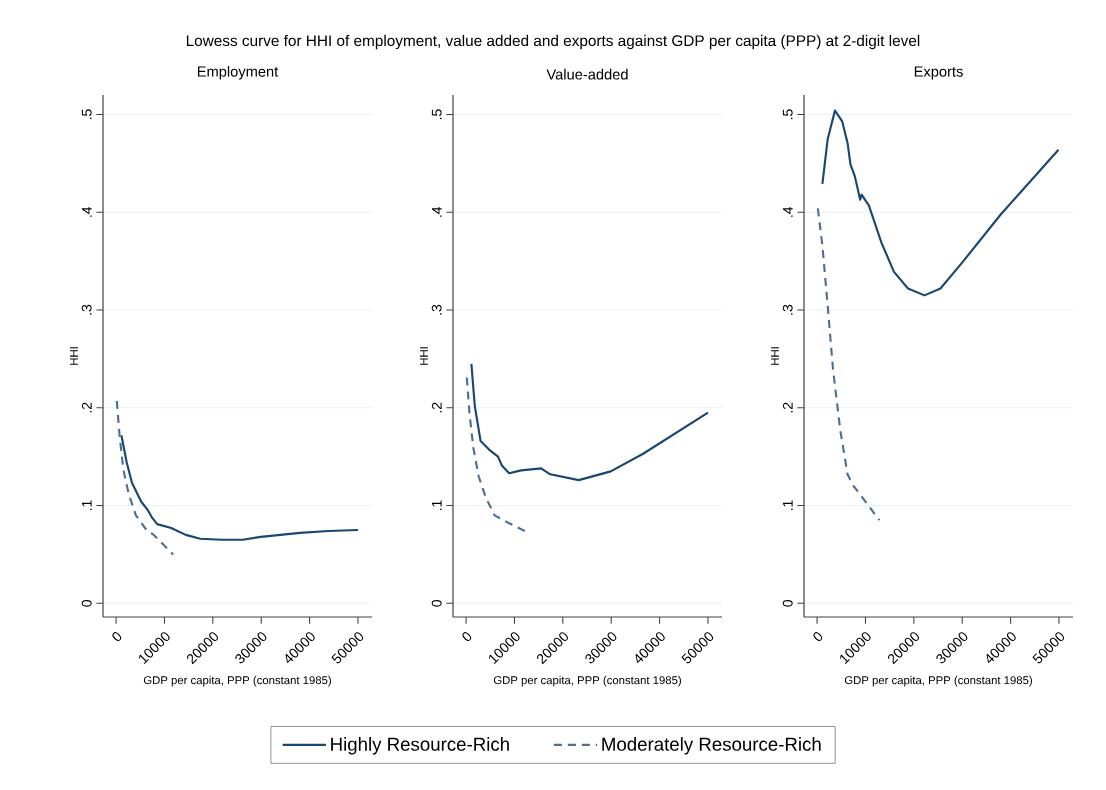 The height and width of the screenshot is (790, 1106). What do you see at coordinates (587, 74) in the screenshot?
I see `chart-title: Value-added` at bounding box center [587, 74].